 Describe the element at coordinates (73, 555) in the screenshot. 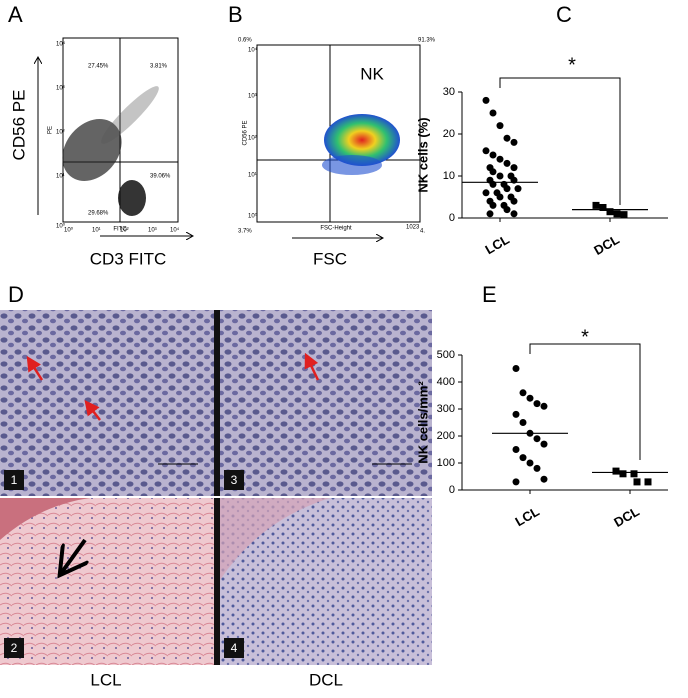

I see `arrow` at that location.